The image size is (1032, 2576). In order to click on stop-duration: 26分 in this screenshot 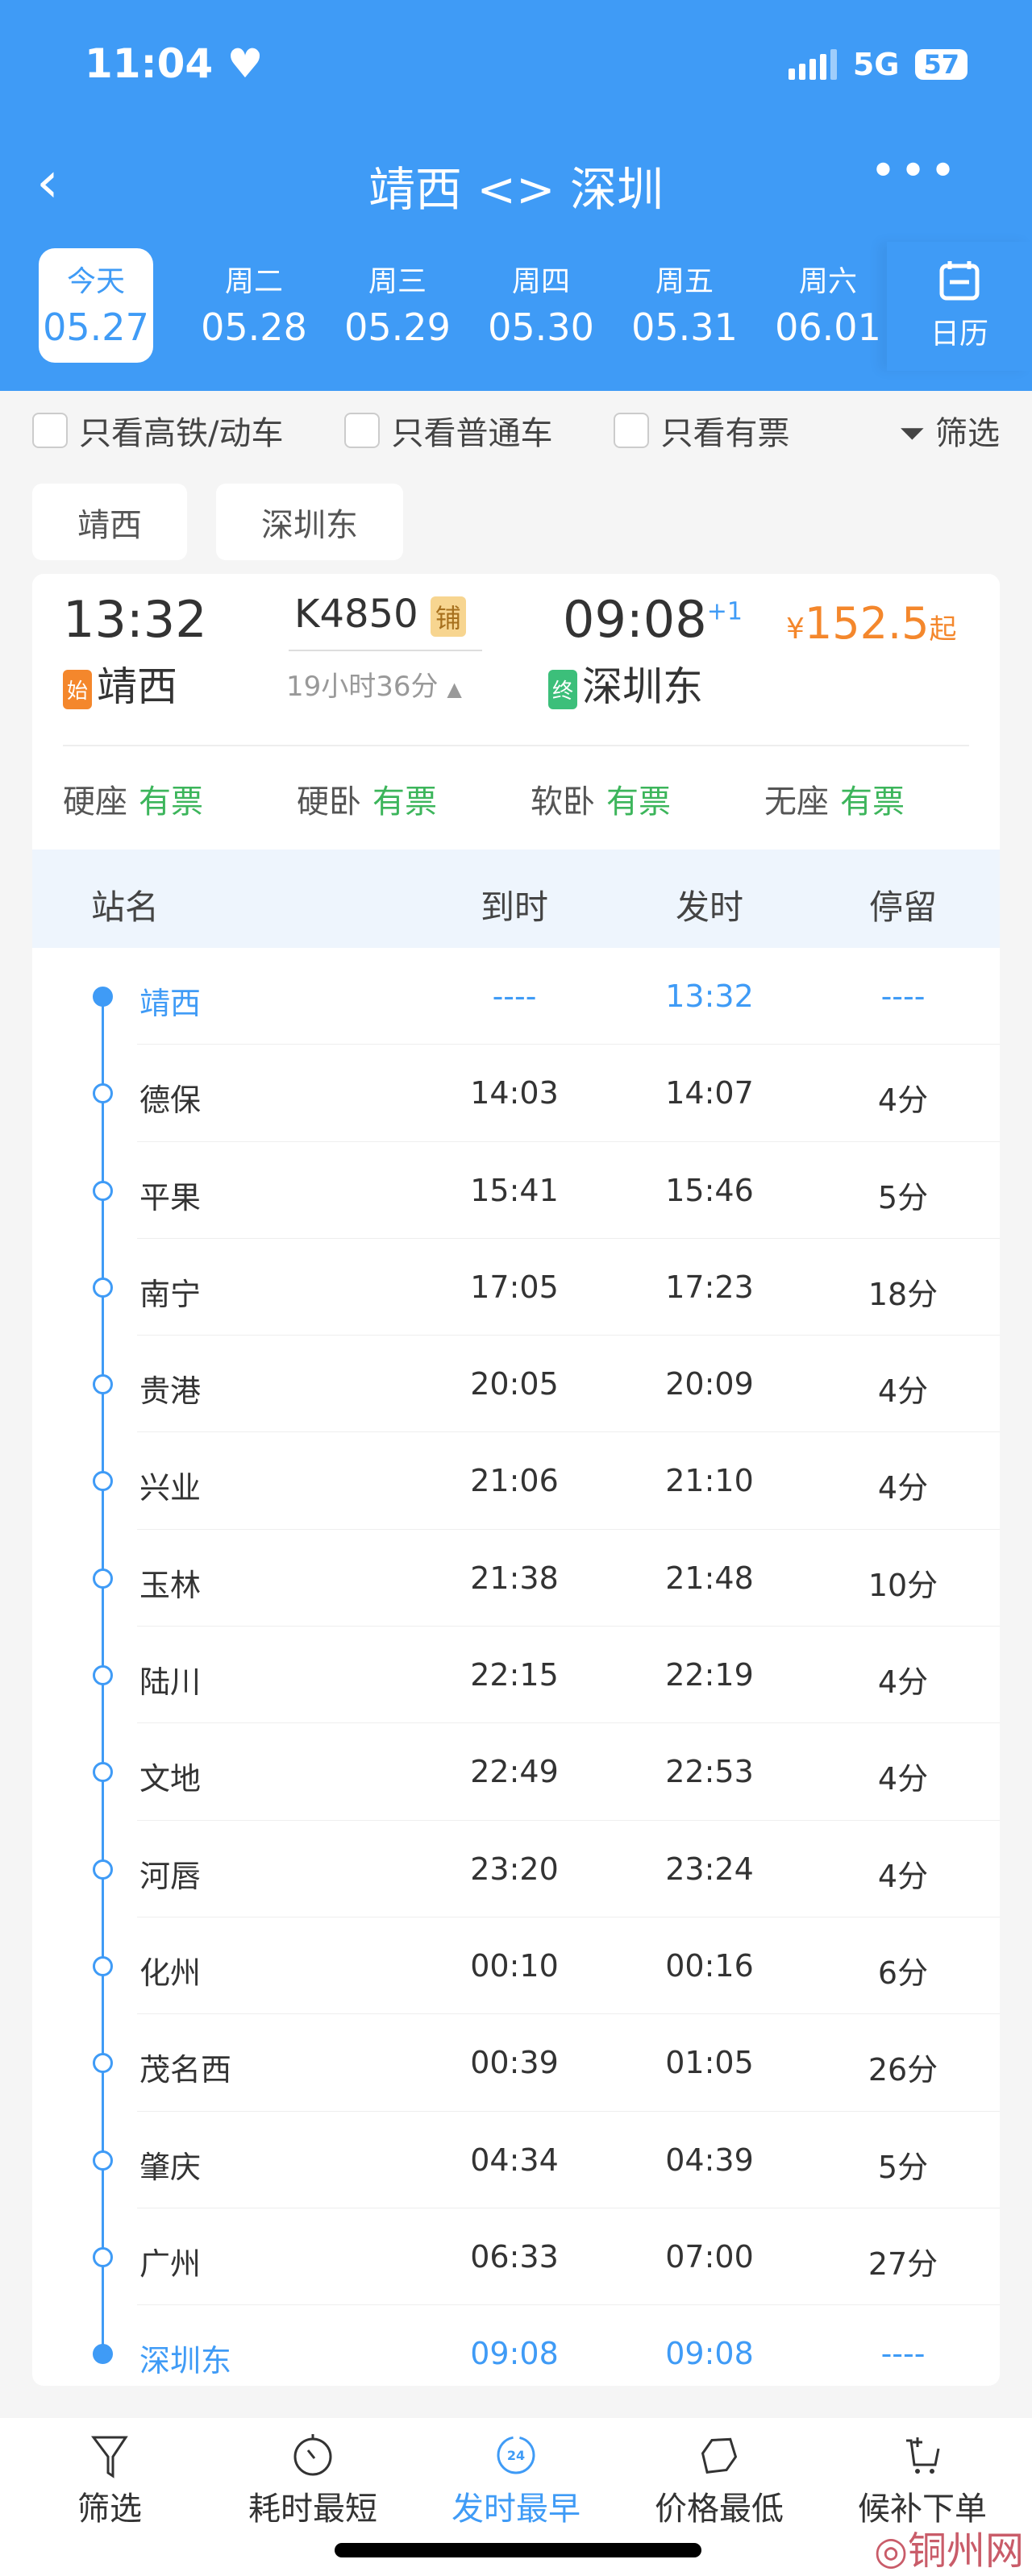, I will do `click(903, 2070)`.